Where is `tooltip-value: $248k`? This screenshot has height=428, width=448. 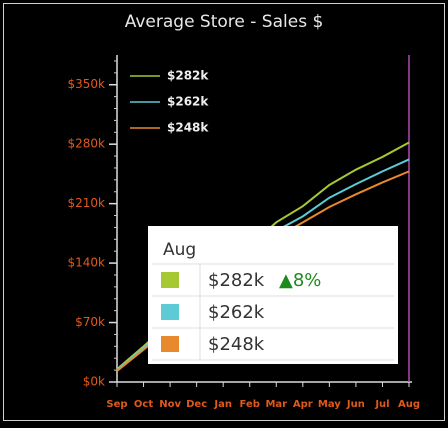 tooltip-value: $248k is located at coordinates (236, 344).